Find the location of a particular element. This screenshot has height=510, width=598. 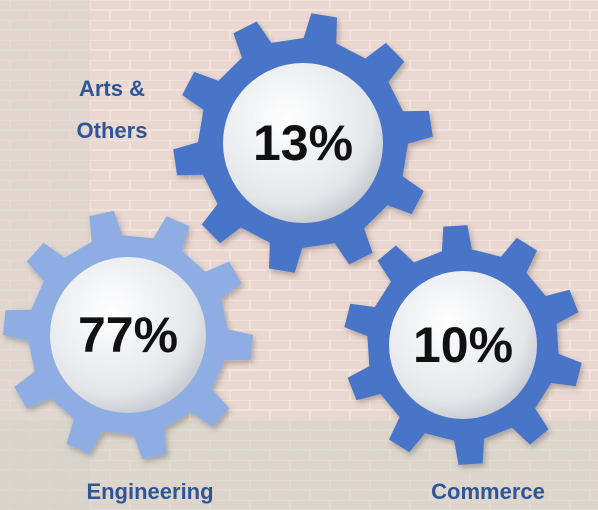

percent: 13% is located at coordinates (303, 143).